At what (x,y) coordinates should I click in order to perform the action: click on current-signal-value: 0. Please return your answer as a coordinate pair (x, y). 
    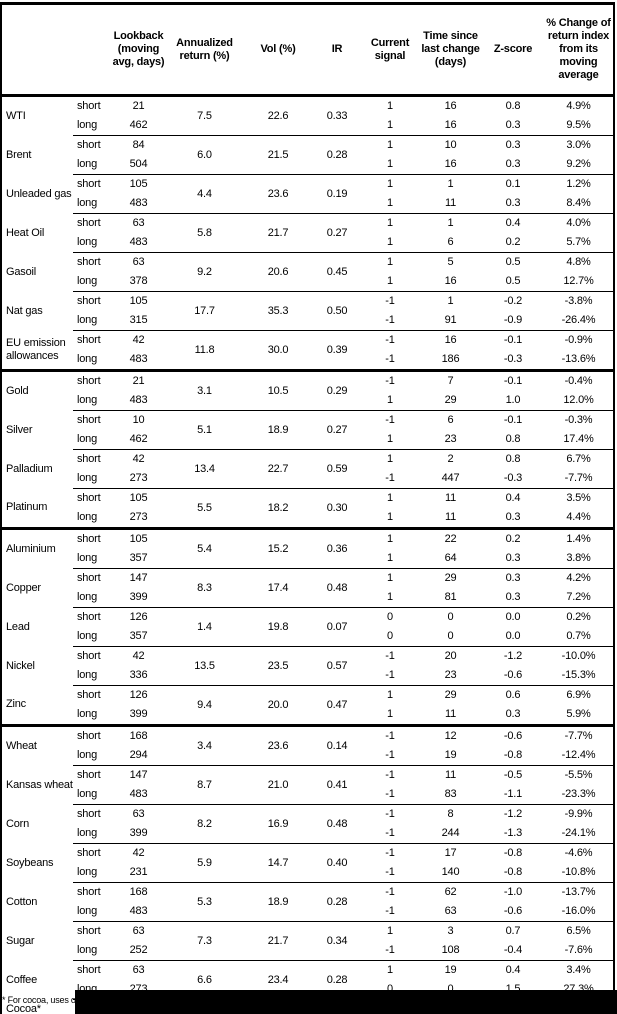
    Looking at the image, I should click on (390, 617).